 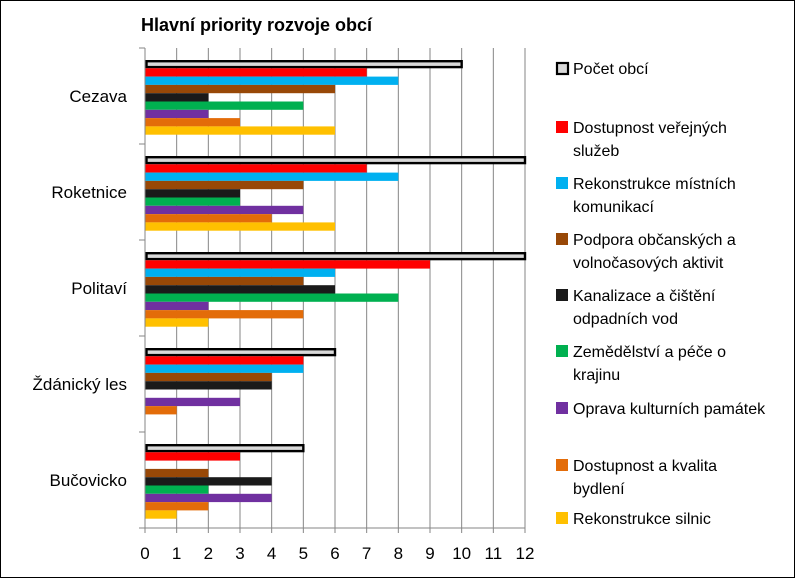 What do you see at coordinates (644, 308) in the screenshot?
I see `legend-label: Kanalizace a čištění odpadních vod` at bounding box center [644, 308].